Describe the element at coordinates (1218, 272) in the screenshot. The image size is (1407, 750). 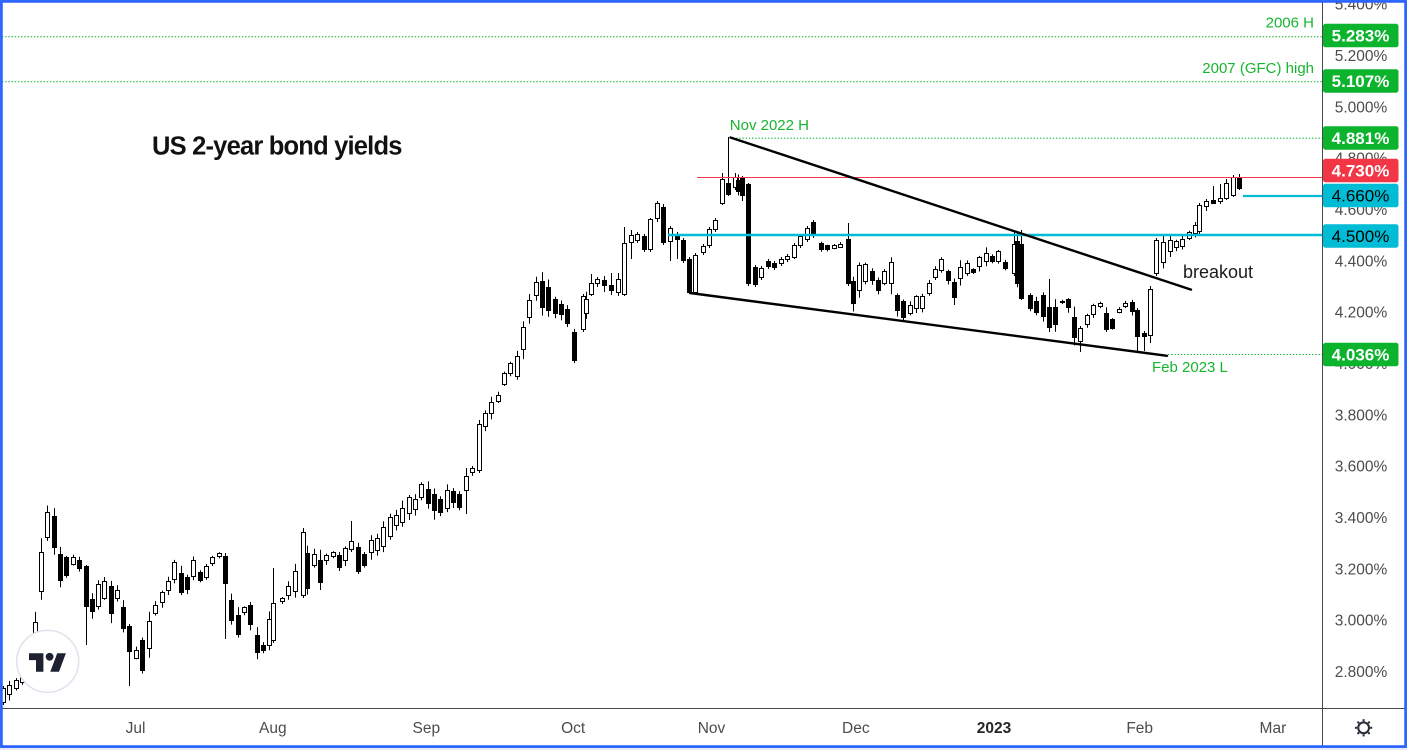
I see `svg-text: breakout` at that location.